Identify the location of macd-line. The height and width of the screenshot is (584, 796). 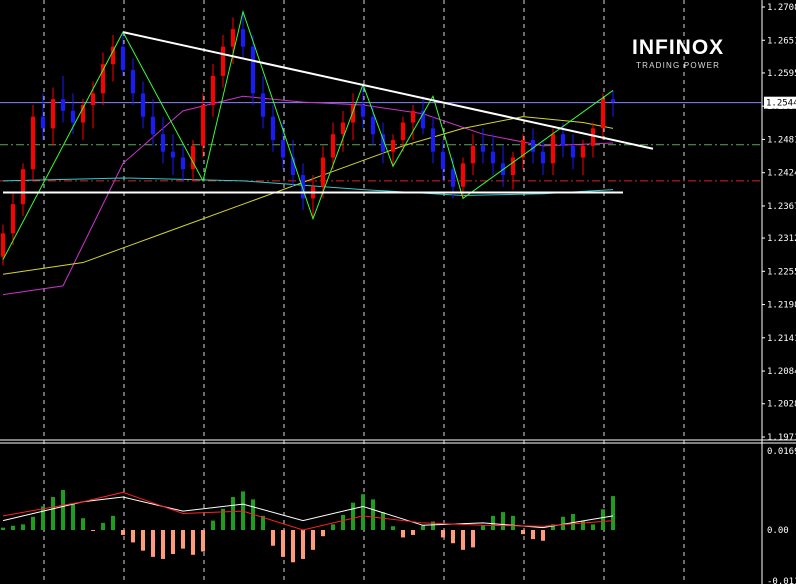
(308, 512).